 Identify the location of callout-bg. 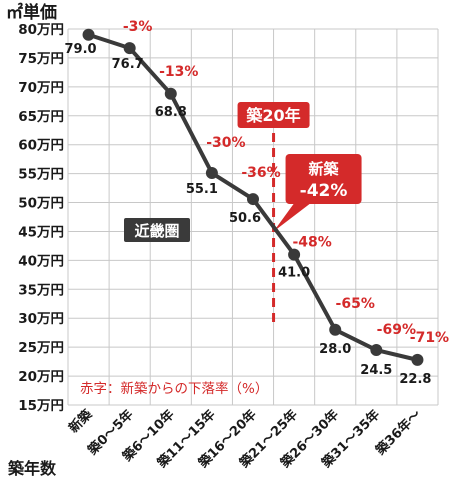
(323, 179).